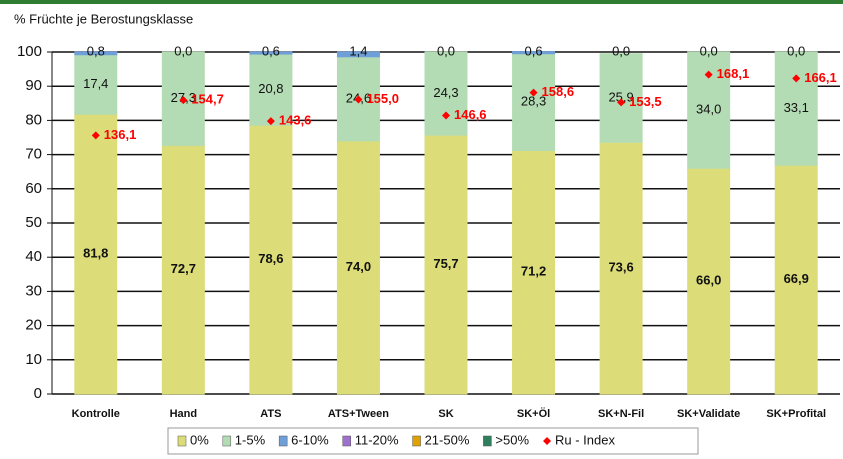 The width and height of the screenshot is (843, 459). Describe the element at coordinates (512, 439) in the screenshot. I see `legend-label: >50%` at that location.